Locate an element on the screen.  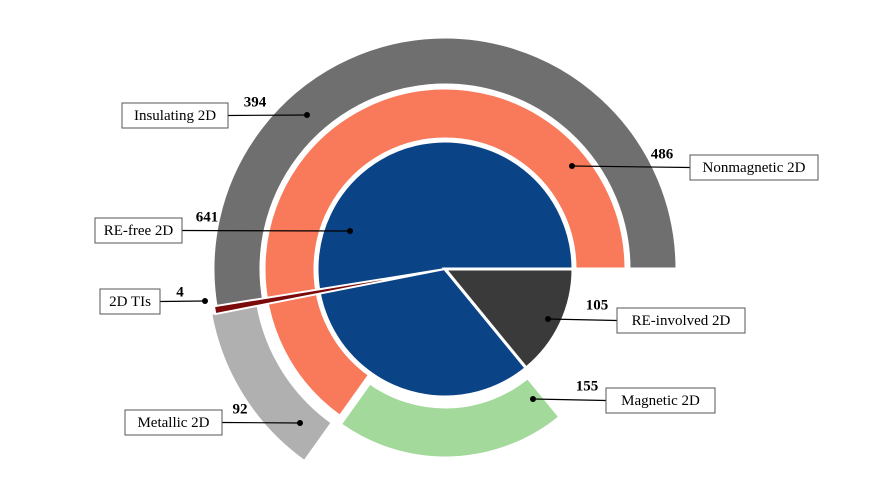
highlight-segment is located at coordinates (329, 292).